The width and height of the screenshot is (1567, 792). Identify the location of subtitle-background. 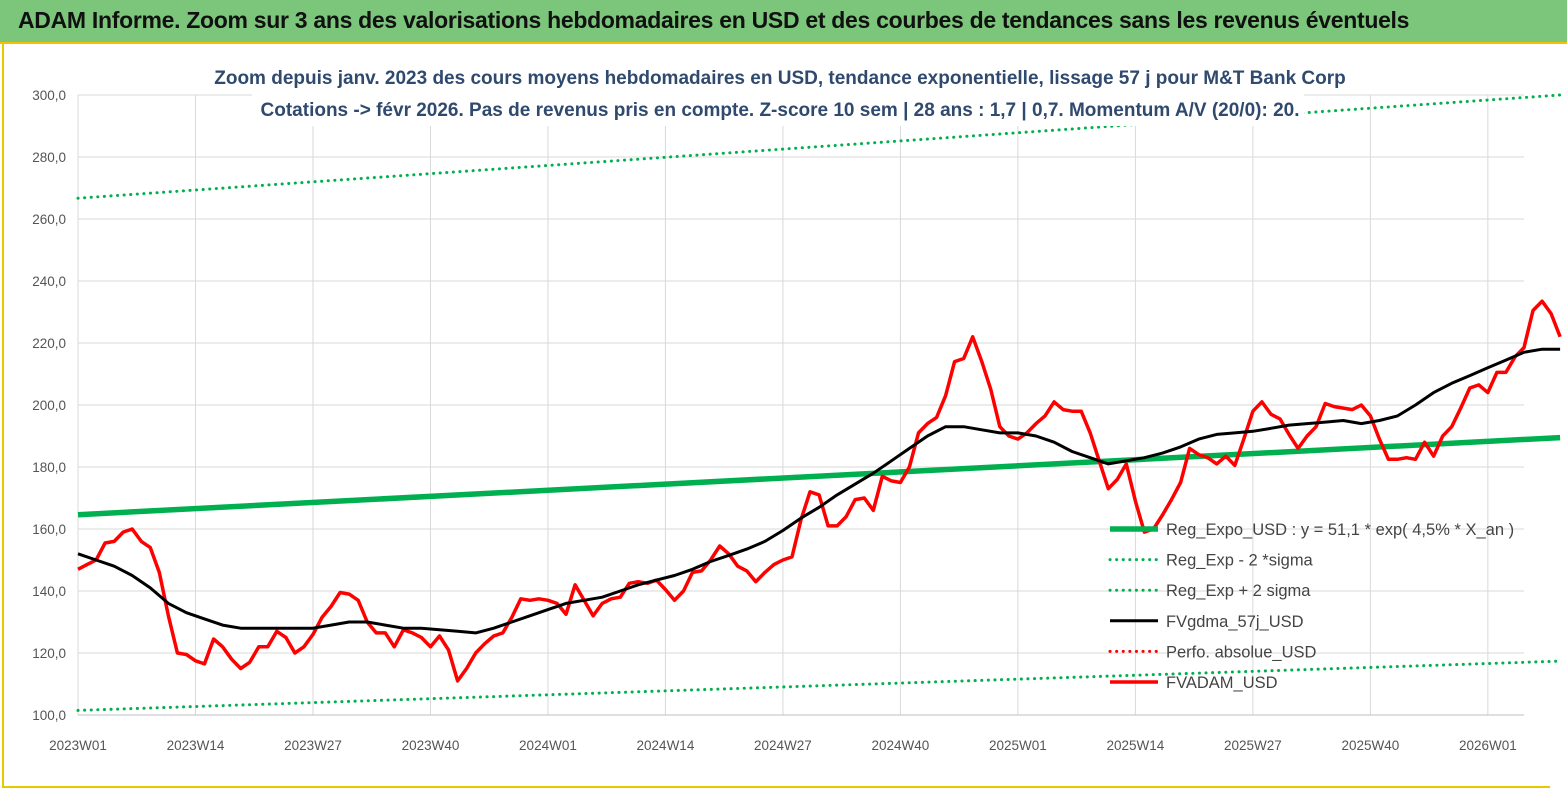
(778, 94).